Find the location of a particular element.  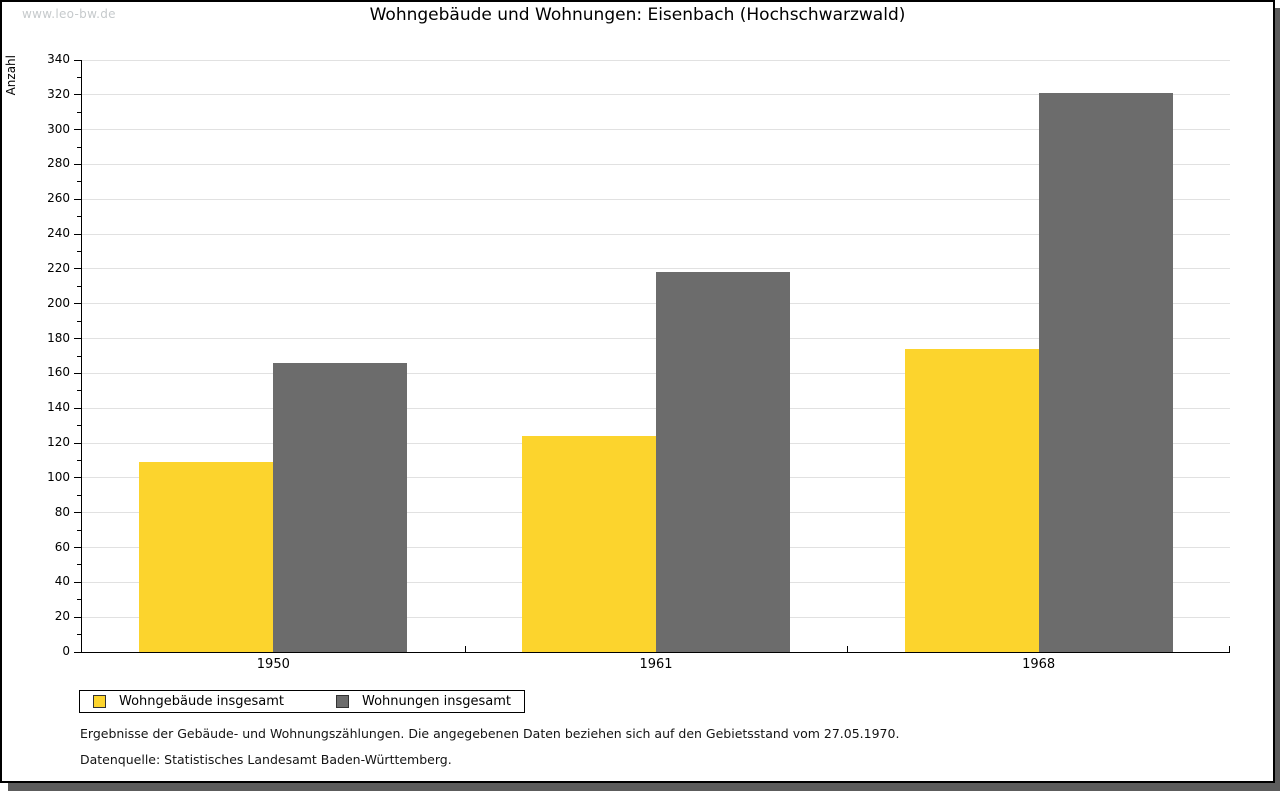

bar-wohngebaeude-1950 is located at coordinates (206, 557).